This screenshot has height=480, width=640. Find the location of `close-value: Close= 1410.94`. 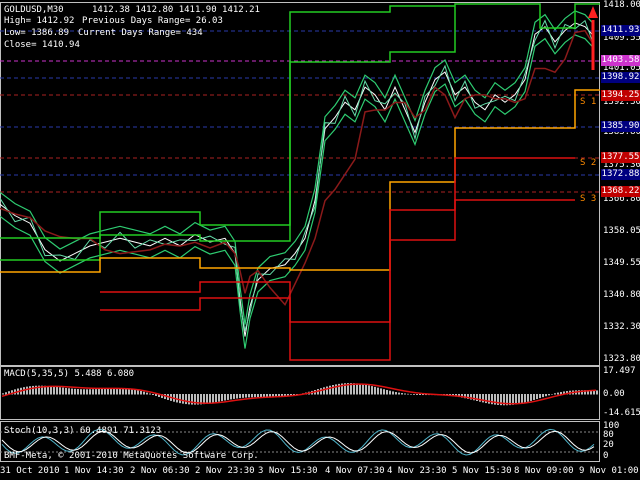

close-value: Close= 1410.94 is located at coordinates (42, 45).